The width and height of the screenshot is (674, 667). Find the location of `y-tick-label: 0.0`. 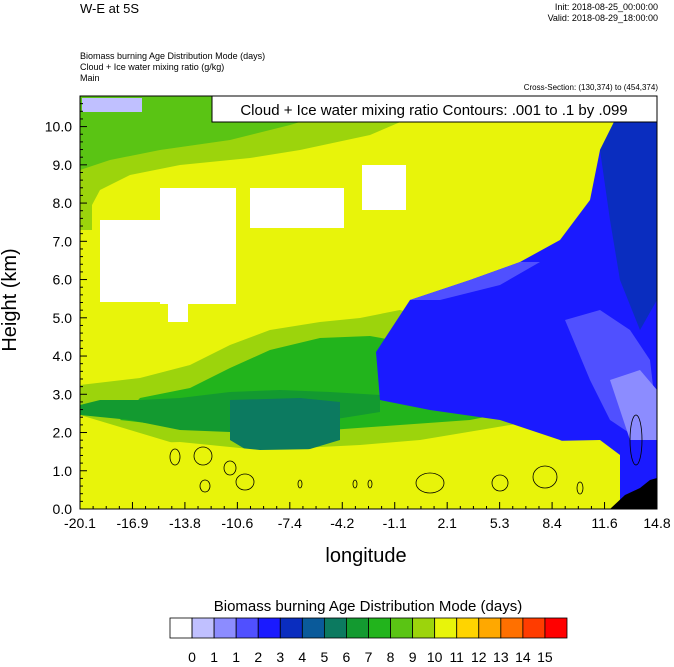

y-tick-label: 0.0 is located at coordinates (63, 509).